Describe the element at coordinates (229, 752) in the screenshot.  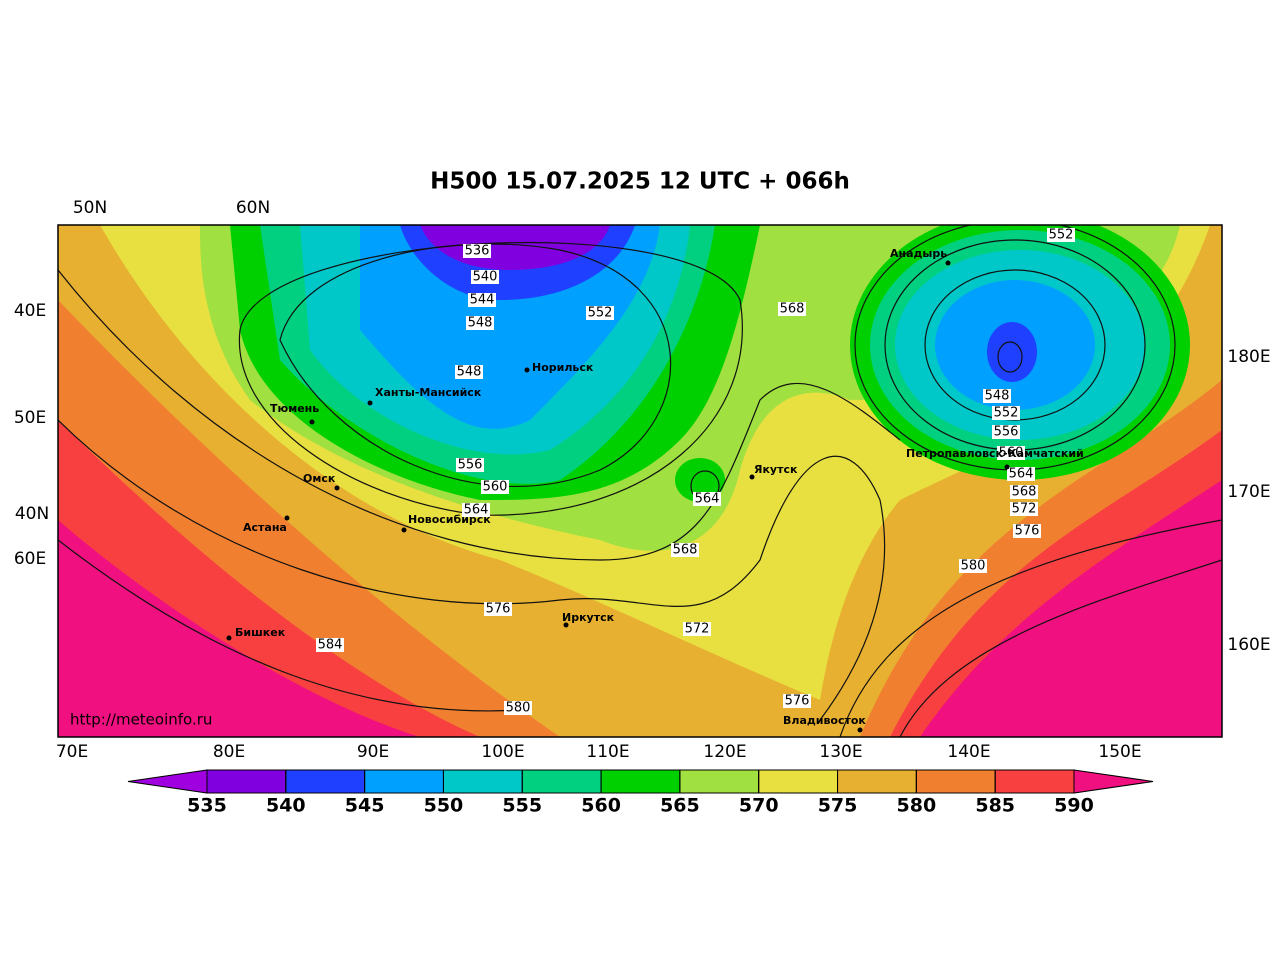
I see `lon-label: 80E` at that location.